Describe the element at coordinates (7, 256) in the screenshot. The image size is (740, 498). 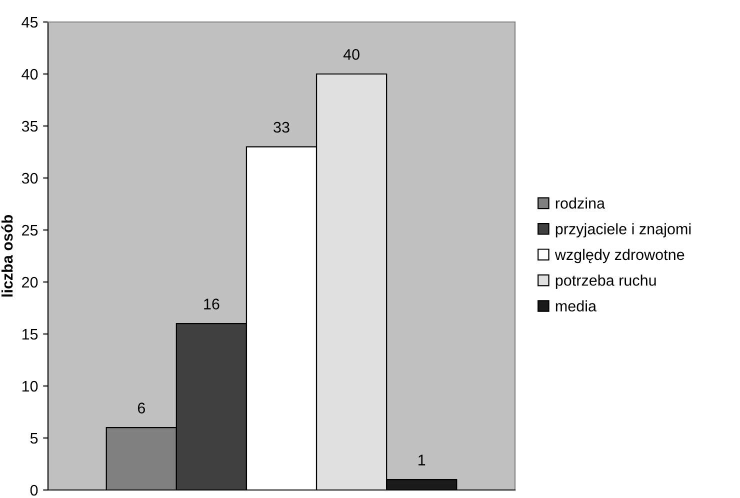
I see `y-axis-title: liczba osób` at that location.